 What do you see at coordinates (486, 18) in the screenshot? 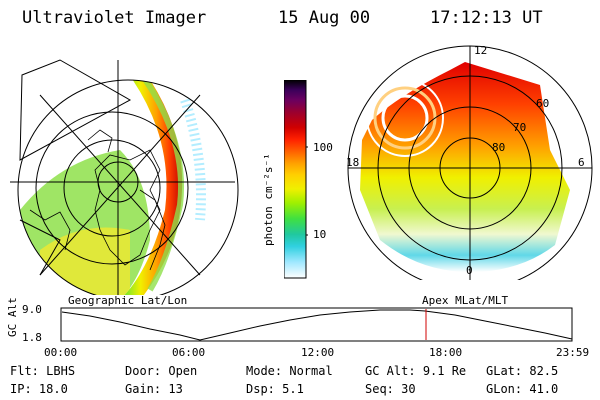
I see `time-label: 17:12:13 UT` at bounding box center [486, 18].